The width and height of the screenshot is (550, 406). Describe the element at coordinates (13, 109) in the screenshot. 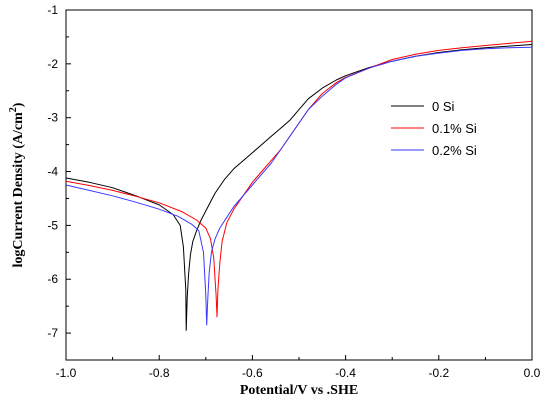

I see `y-axis-title-superscript: 2` at that location.